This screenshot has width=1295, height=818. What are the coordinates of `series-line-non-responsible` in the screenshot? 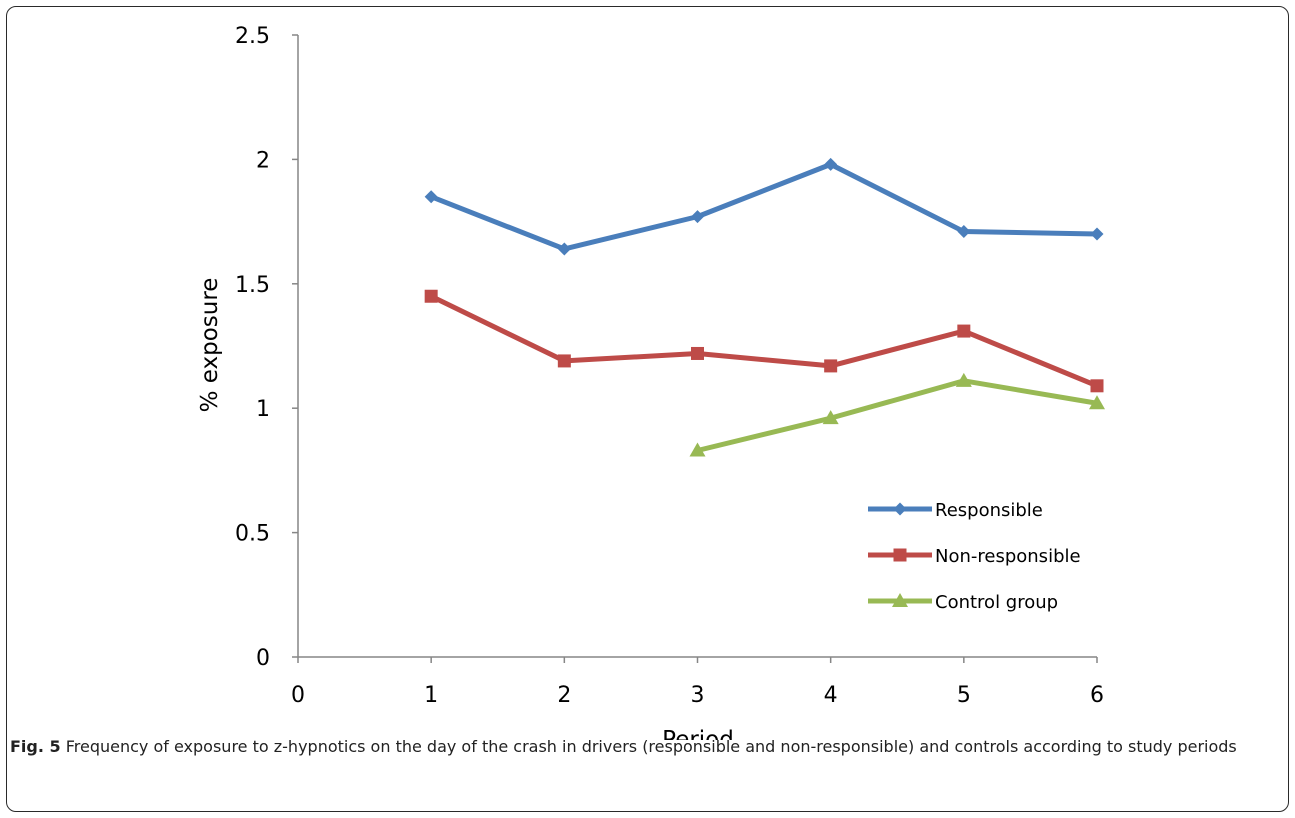 It's located at (764, 341).